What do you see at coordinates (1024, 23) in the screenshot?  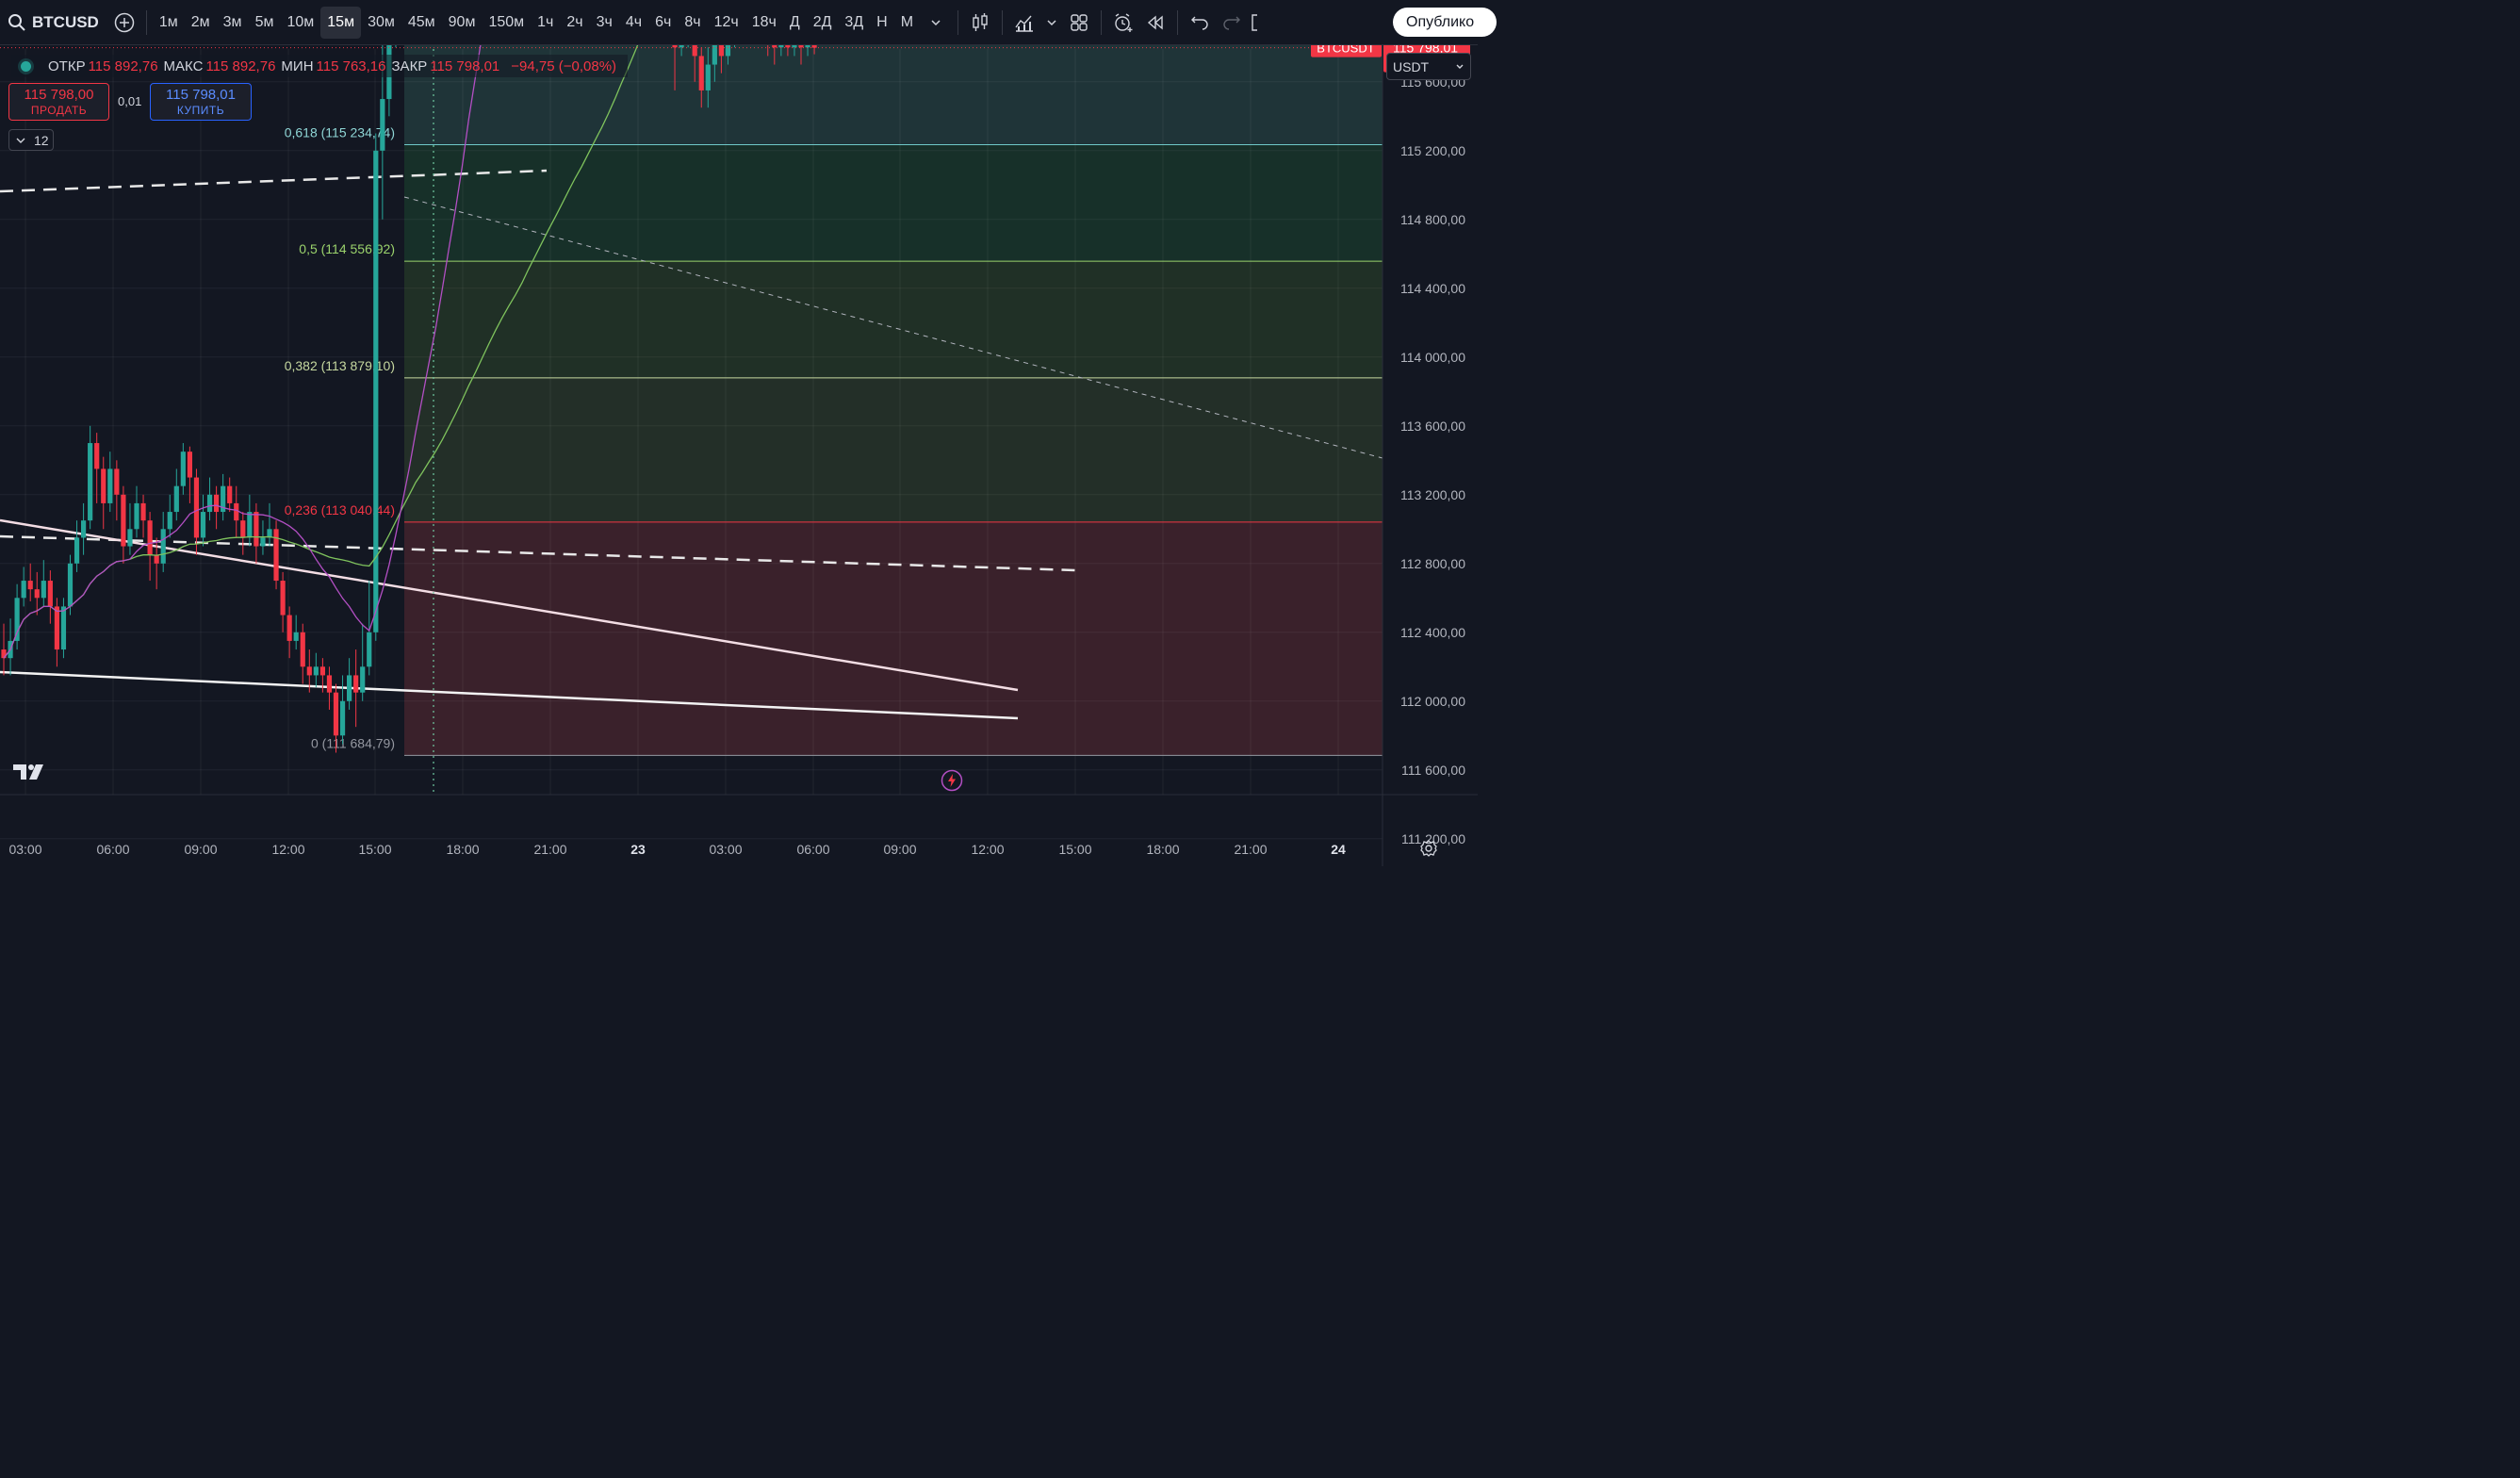 I see `indicators-button` at bounding box center [1024, 23].